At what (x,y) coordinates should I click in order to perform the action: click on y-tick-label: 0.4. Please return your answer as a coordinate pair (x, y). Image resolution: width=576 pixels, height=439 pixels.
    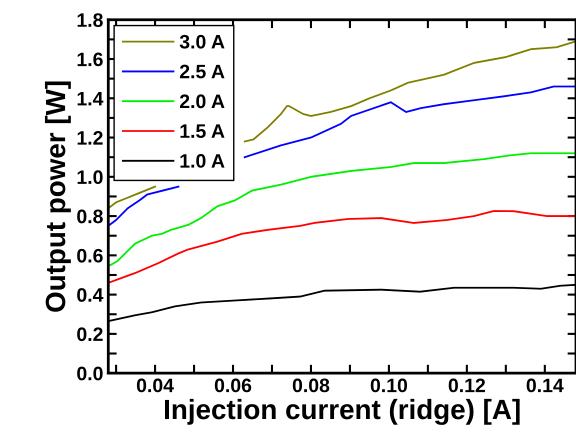
    Looking at the image, I should click on (90, 295).